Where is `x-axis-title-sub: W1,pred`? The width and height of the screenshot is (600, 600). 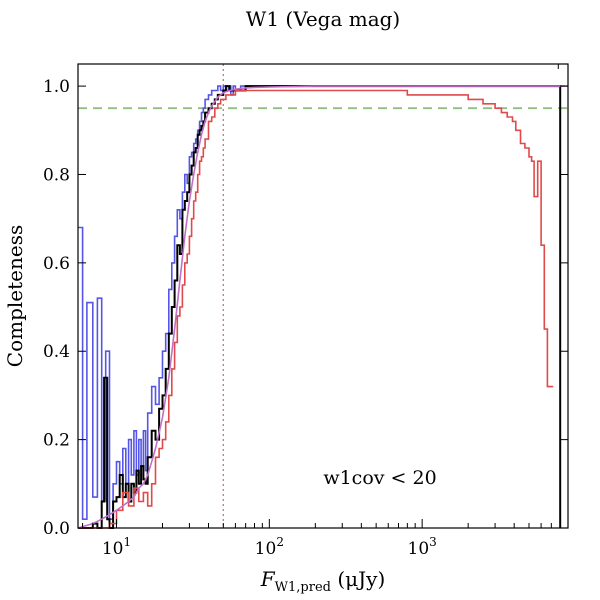 x-axis-title-sub: W1,pred is located at coordinates (303, 587).